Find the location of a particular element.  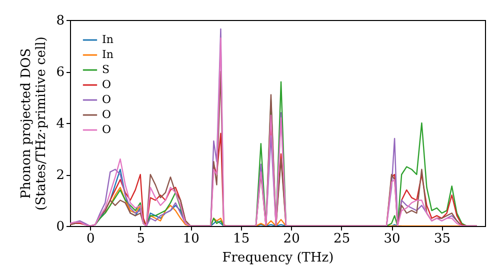

y-tick-label: 0 is located at coordinates (60, 227).